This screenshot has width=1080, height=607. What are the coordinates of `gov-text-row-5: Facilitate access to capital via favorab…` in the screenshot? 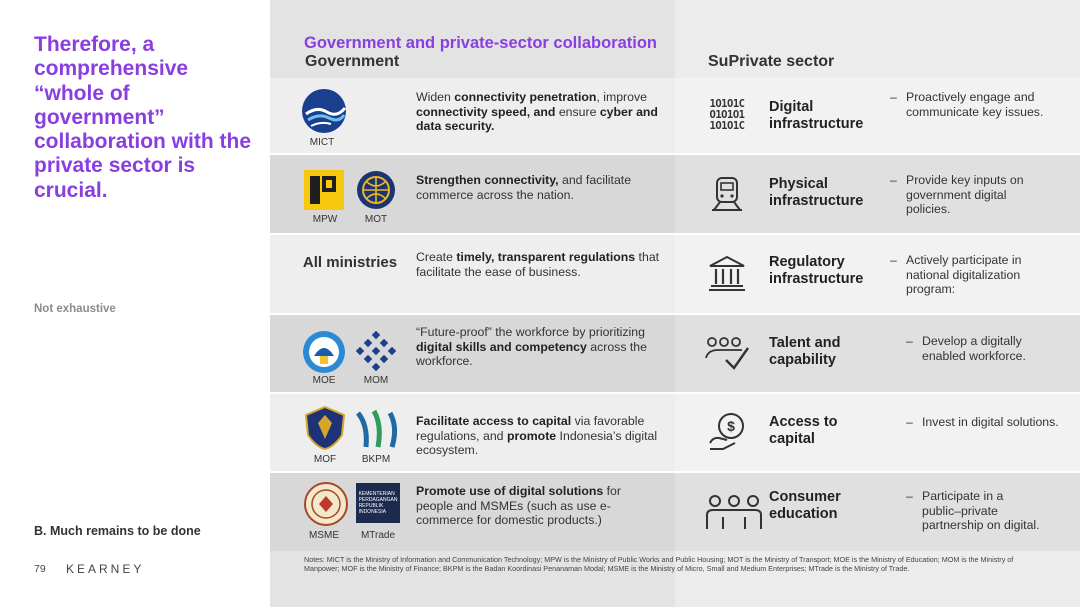 It's located at (538, 436).